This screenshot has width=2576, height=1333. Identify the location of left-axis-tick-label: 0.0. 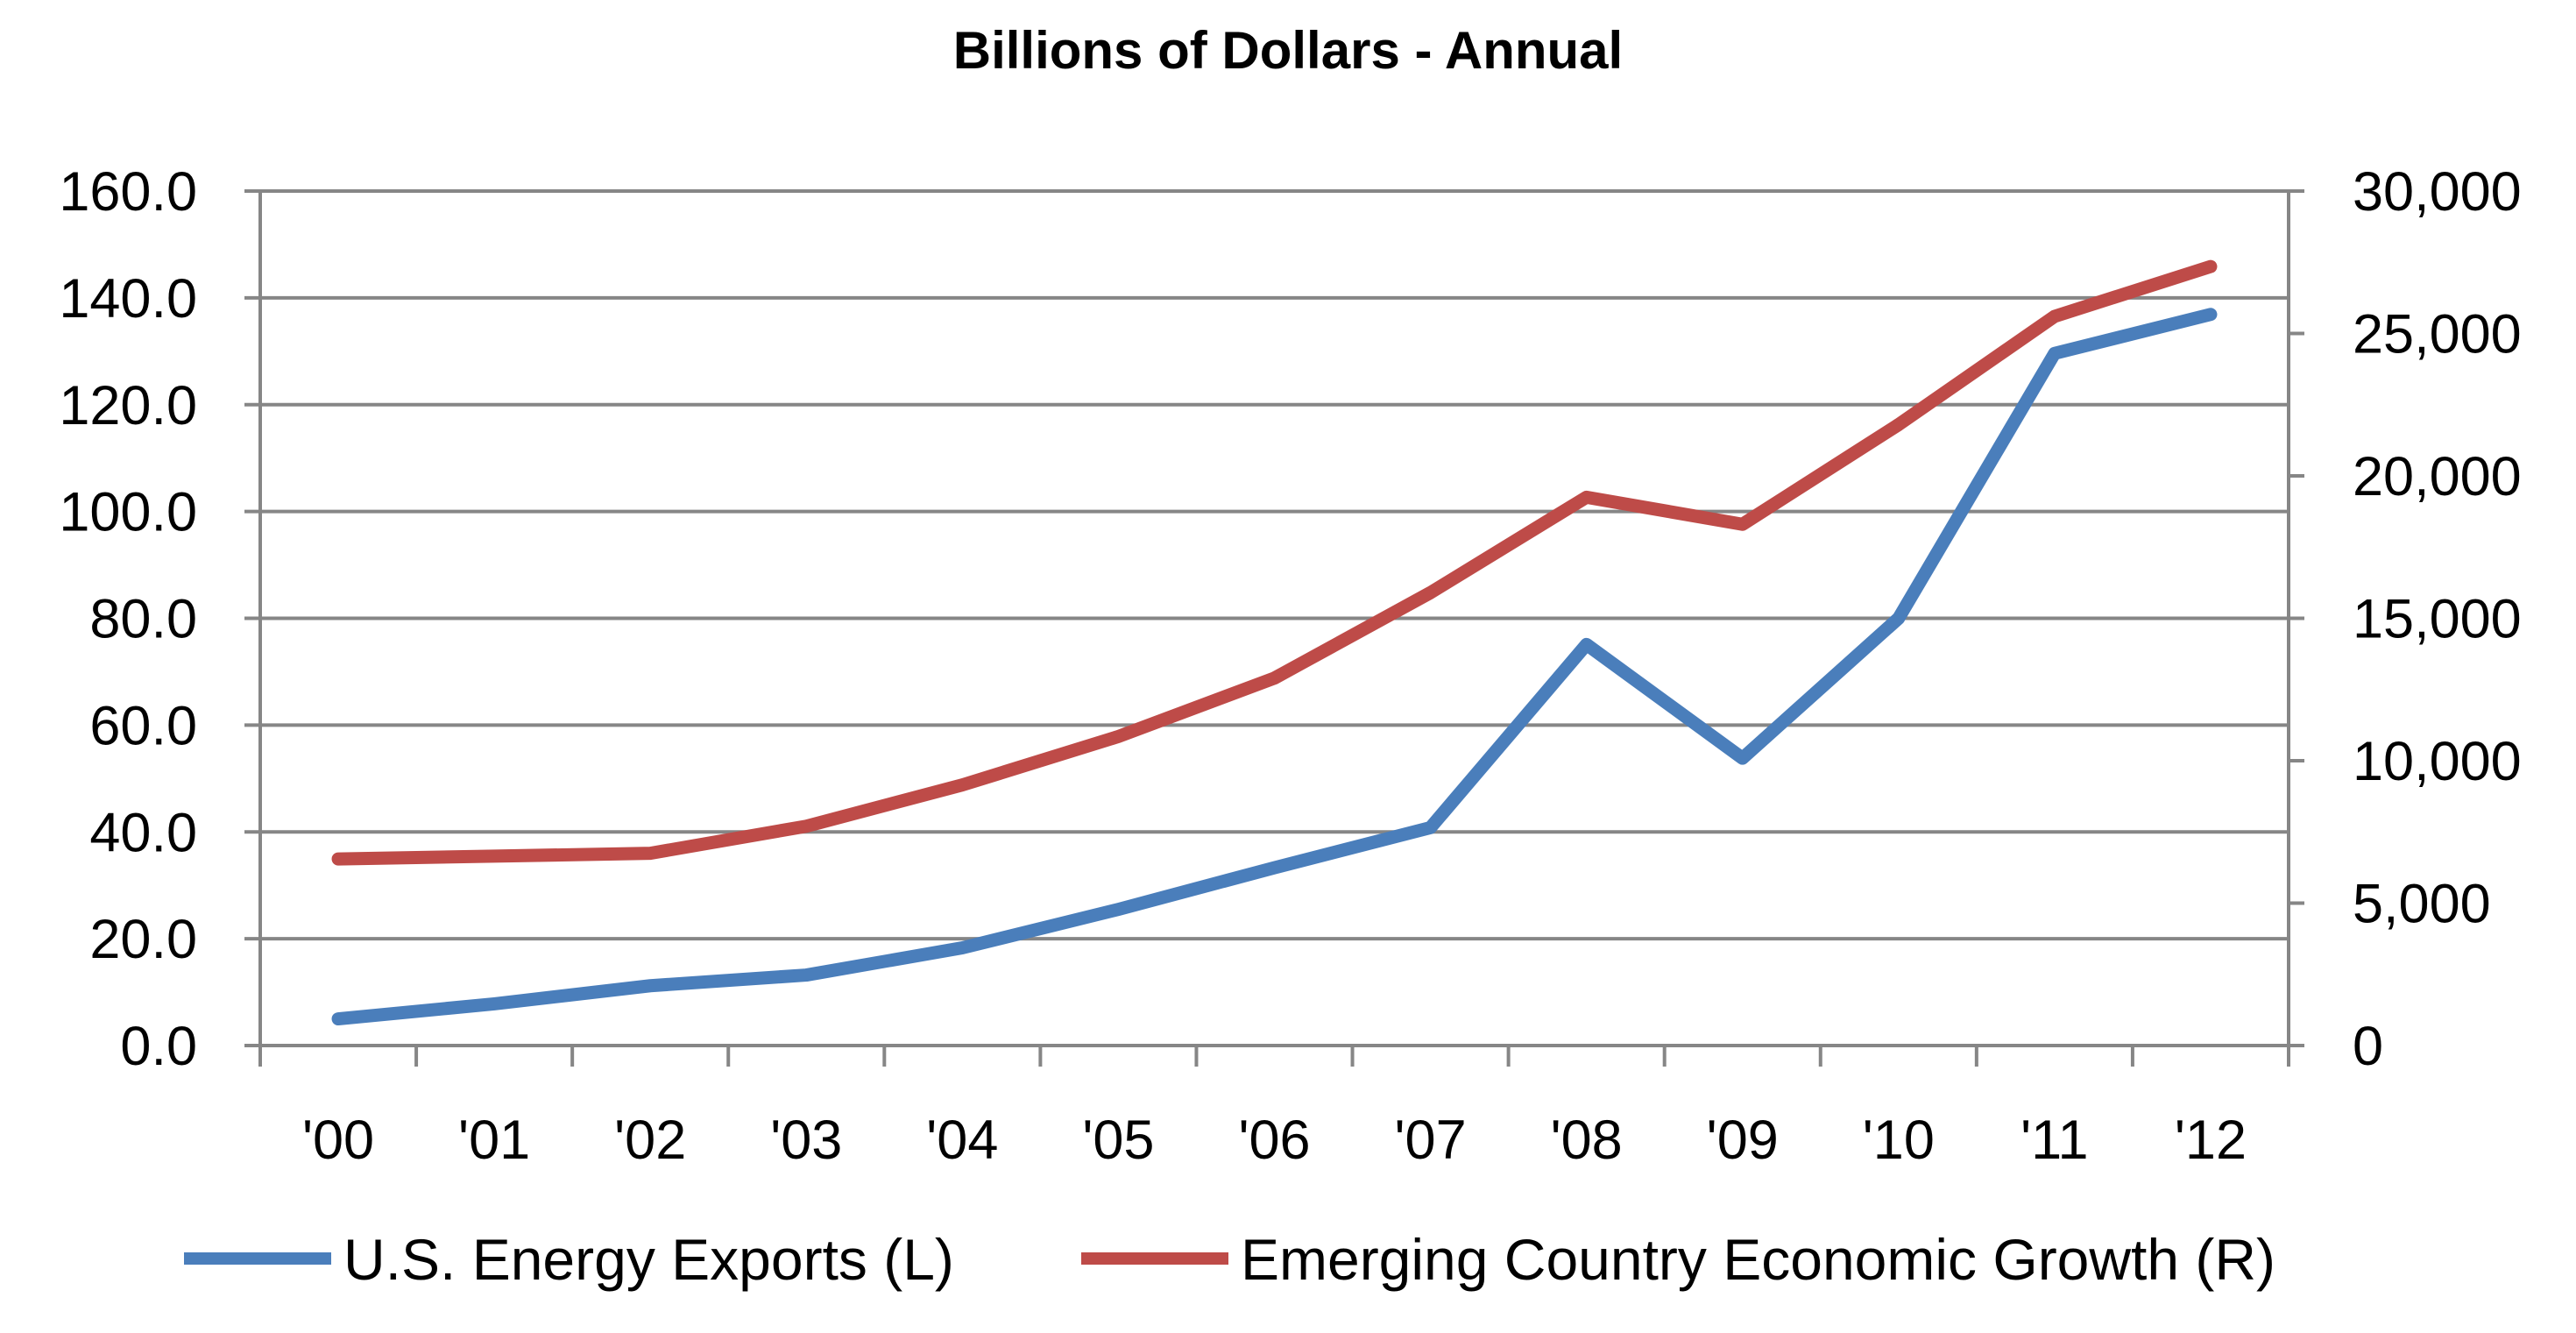
(158, 1046).